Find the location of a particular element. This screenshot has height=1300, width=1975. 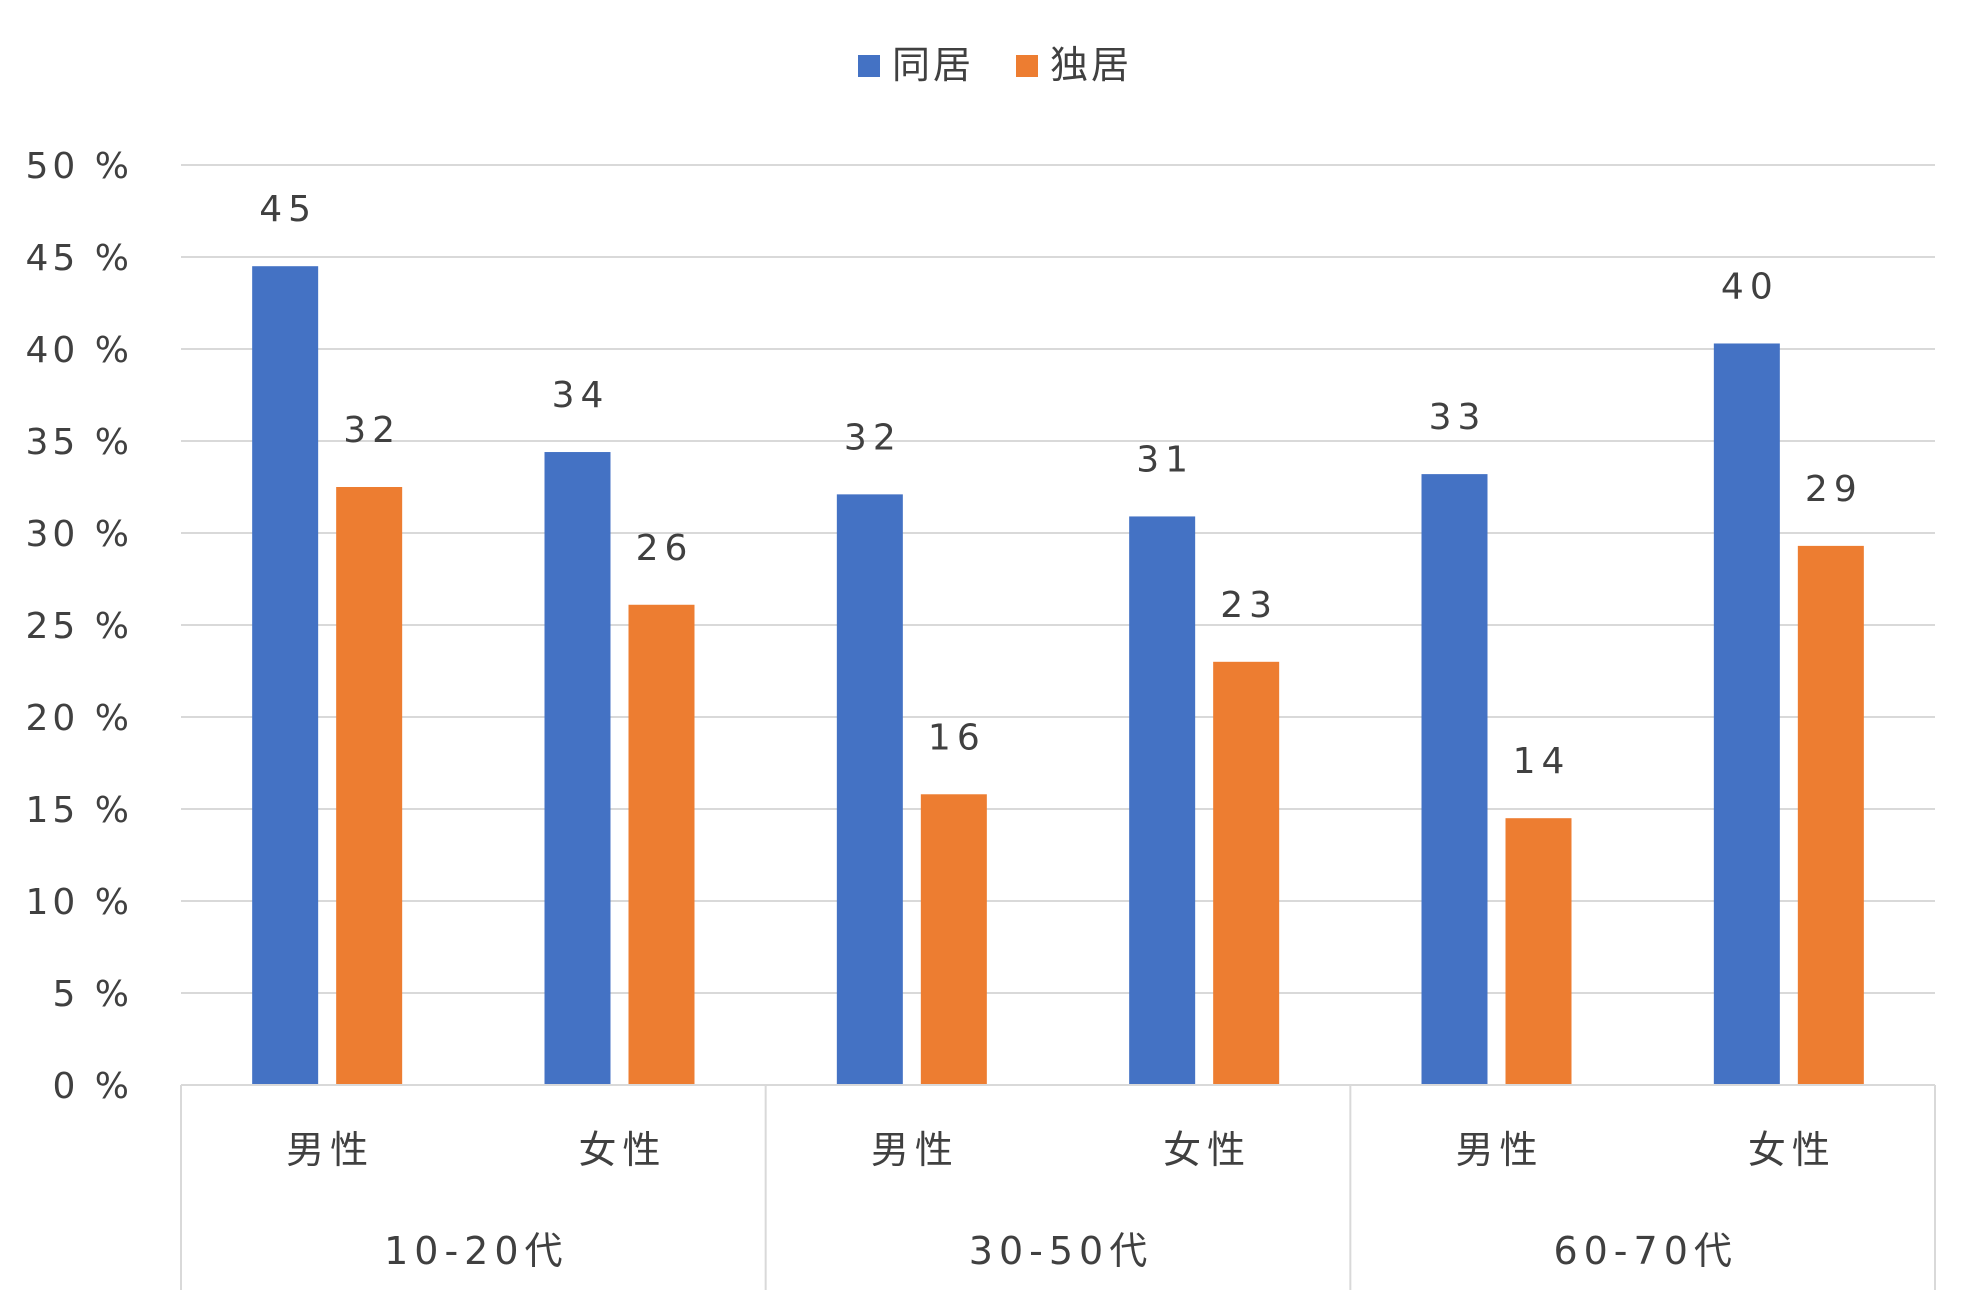

data-label: 45 is located at coordinates (288, 209).